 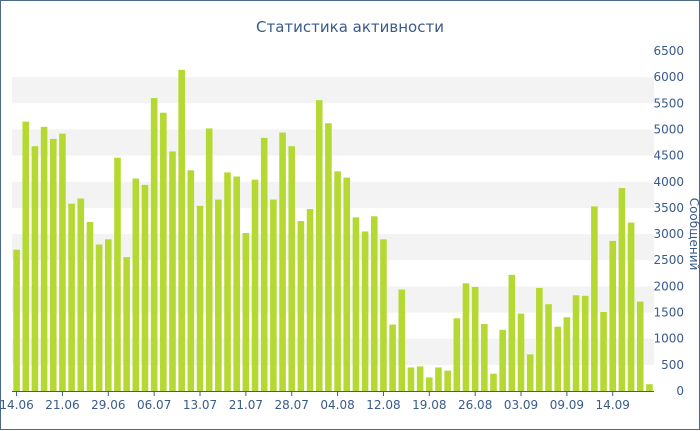 What do you see at coordinates (521, 405) in the screenshot?
I see `x-tick-label: 03.09` at bounding box center [521, 405].